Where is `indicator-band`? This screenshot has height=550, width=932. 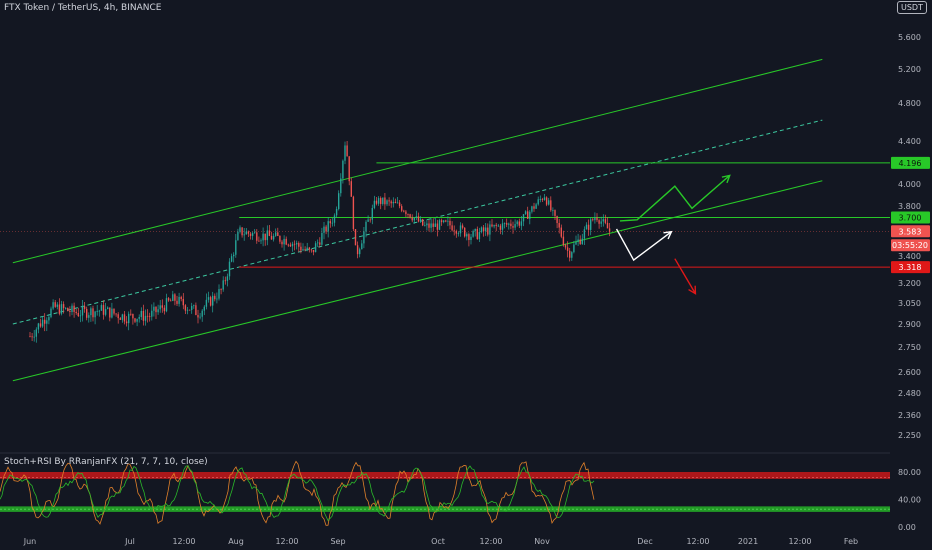
indicator-band is located at coordinates (445, 475).